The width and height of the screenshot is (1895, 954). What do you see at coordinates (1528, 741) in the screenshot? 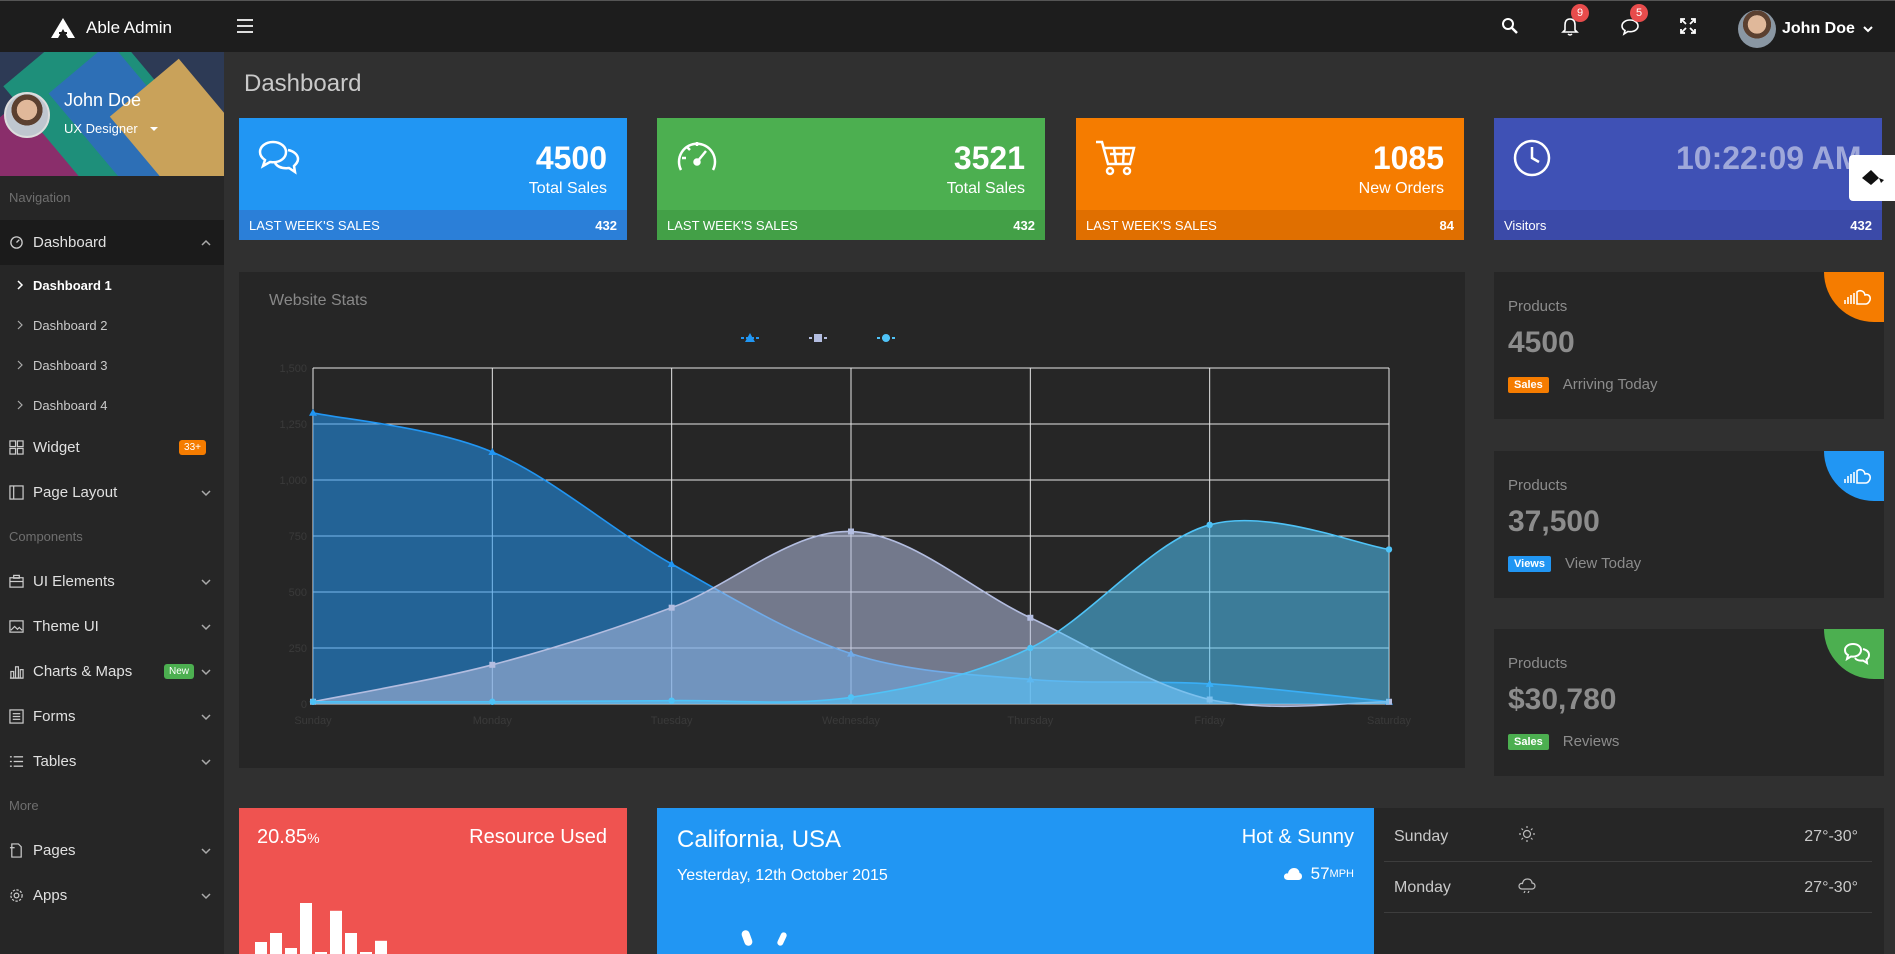
I see `product-badge: Sales` at bounding box center [1528, 741].